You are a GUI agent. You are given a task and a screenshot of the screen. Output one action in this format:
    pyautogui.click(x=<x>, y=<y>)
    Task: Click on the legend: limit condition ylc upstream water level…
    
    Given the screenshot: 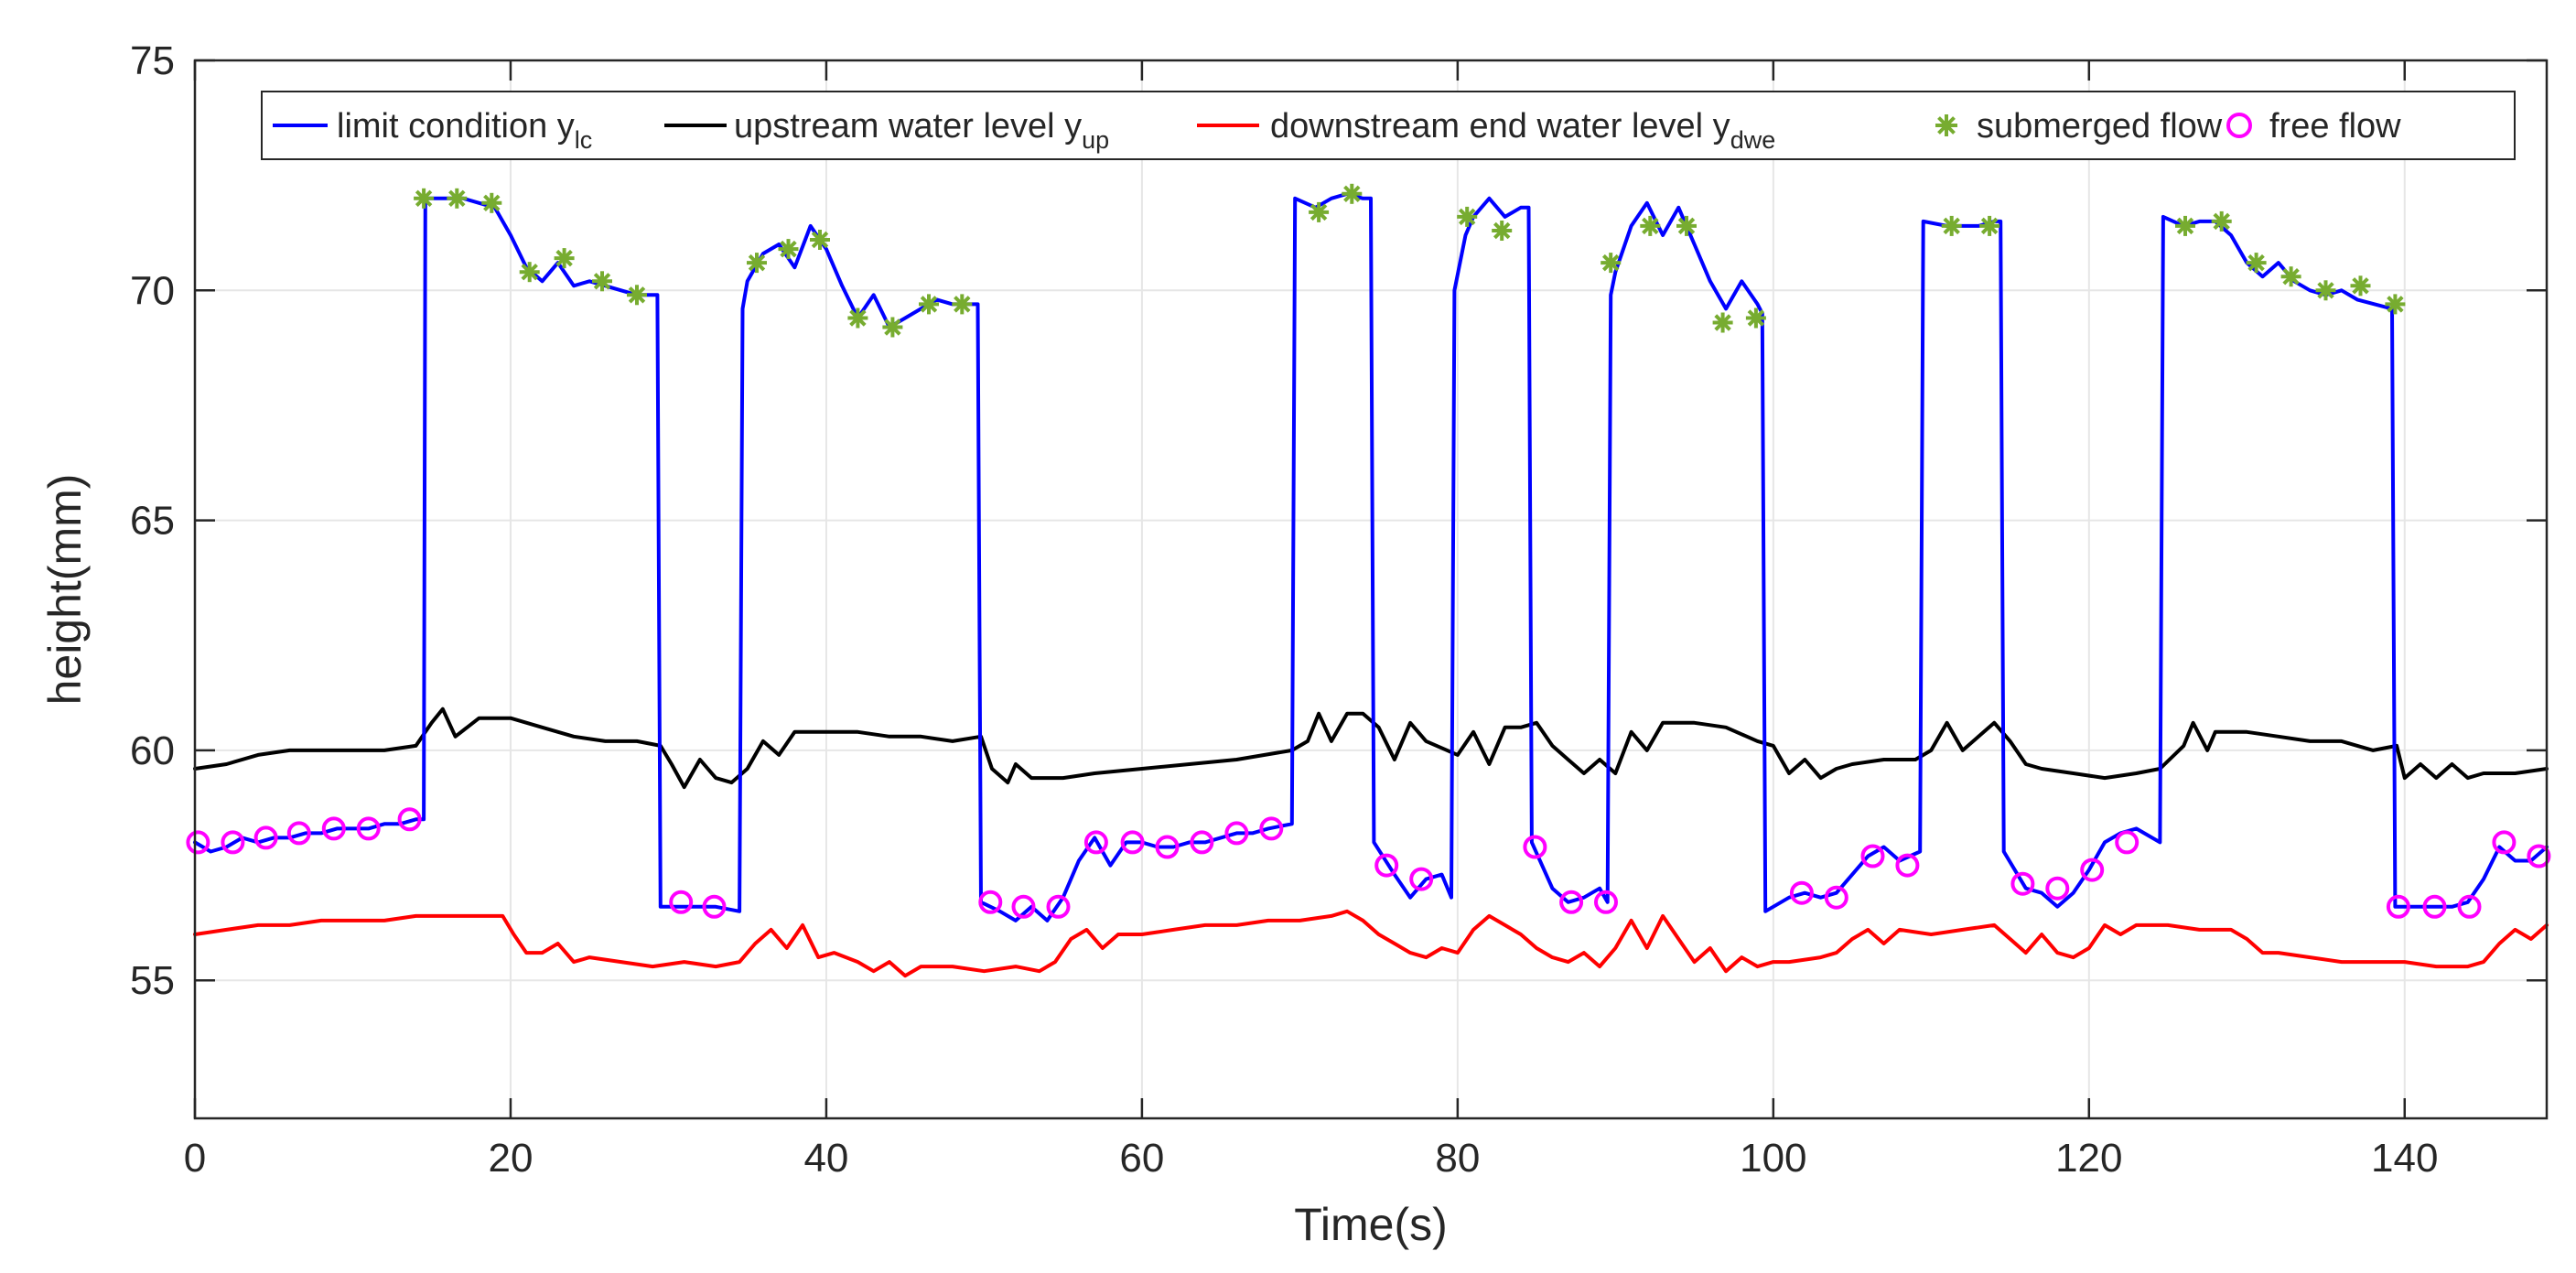 What is the action you would take?
    pyautogui.click(x=1388, y=125)
    